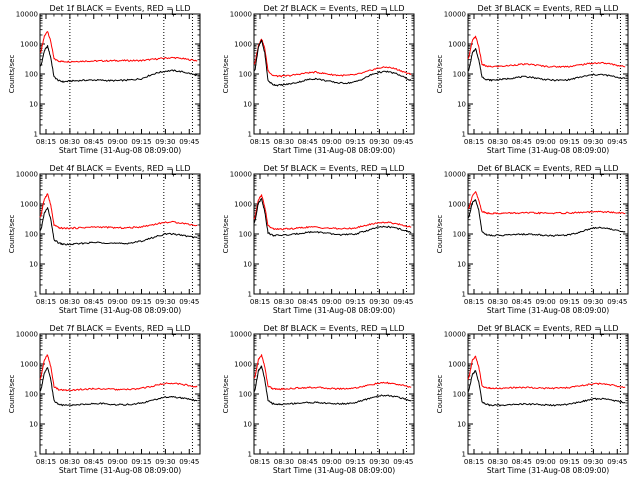 The image size is (640, 485). Describe the element at coordinates (547, 328) in the screenshot. I see `chart-title: Det 9f BLACK = Events, RED = LLD` at that location.